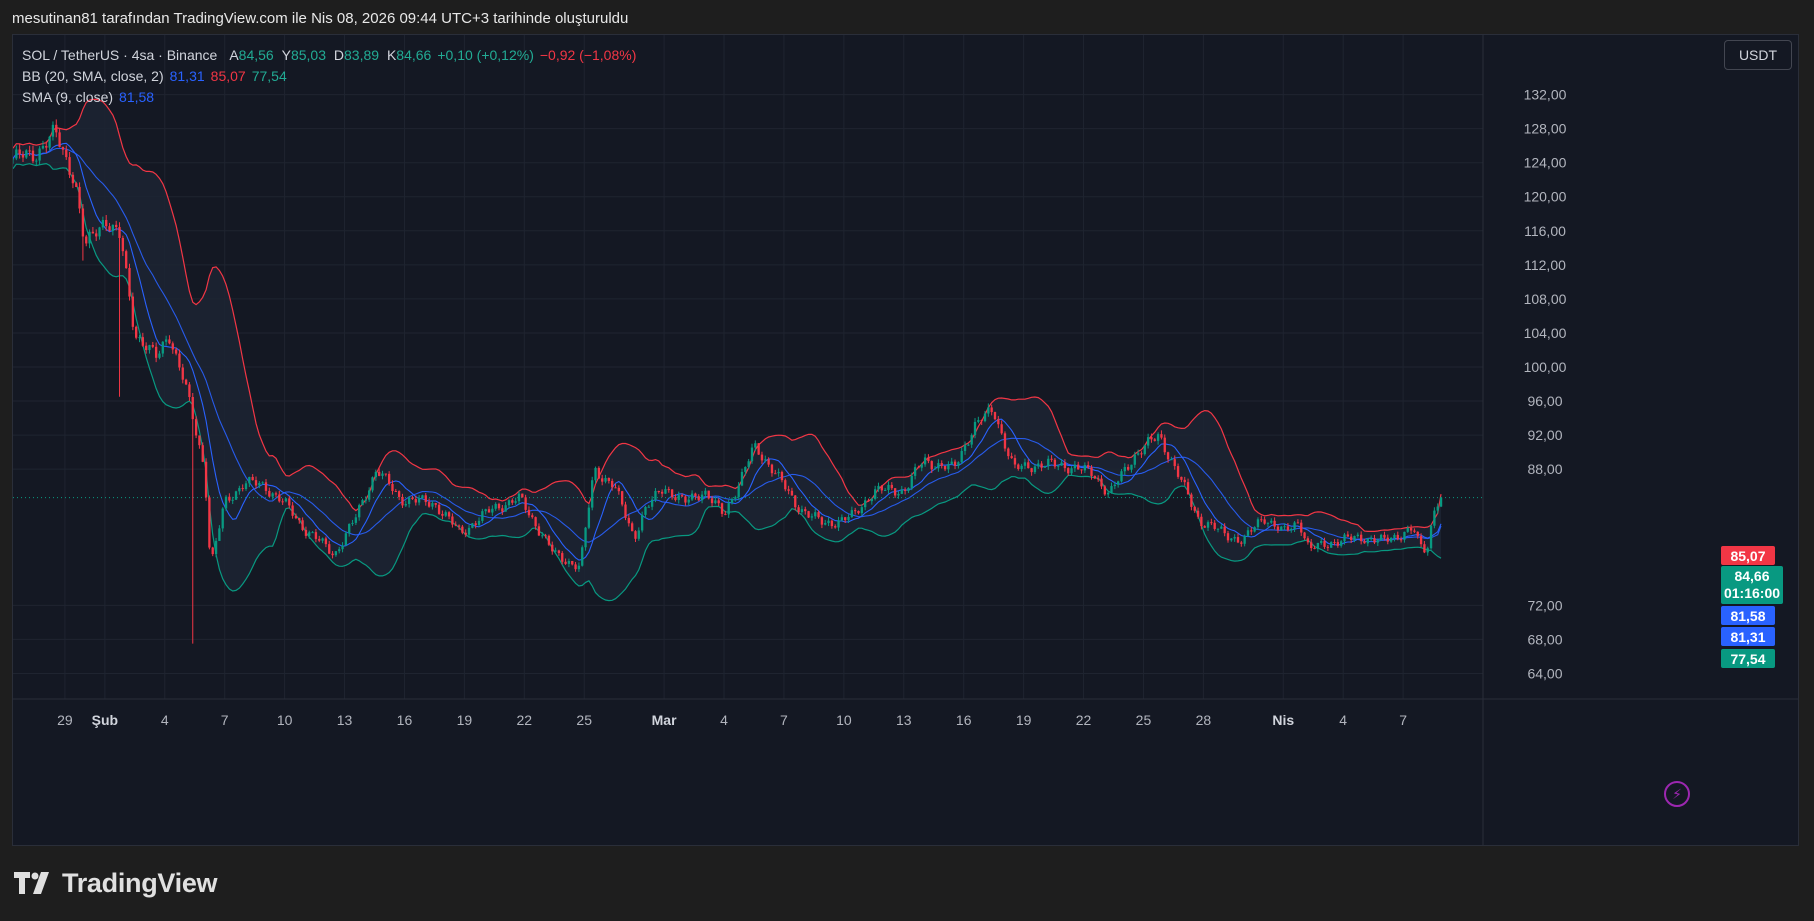  I want to click on y-tick-label: 132,00, so click(1545, 95).